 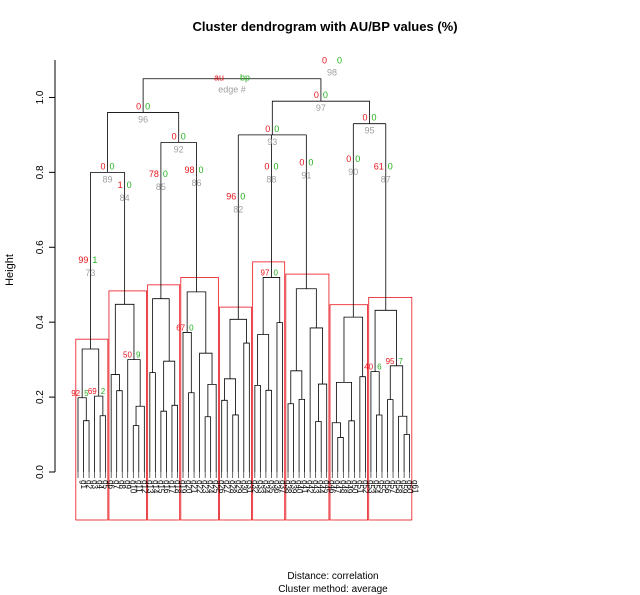 What do you see at coordinates (321, 487) in the screenshot?
I see `leaf-label: g44` at bounding box center [321, 487].